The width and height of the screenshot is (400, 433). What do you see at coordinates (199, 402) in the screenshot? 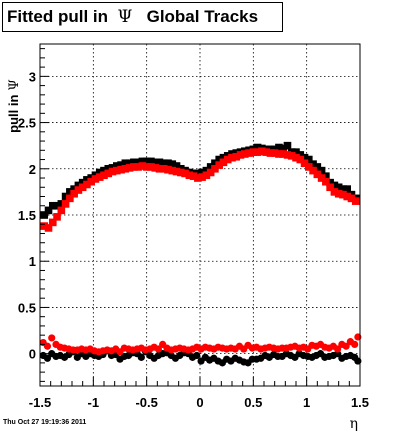
I see `x-tick-label: 0` at bounding box center [199, 402].